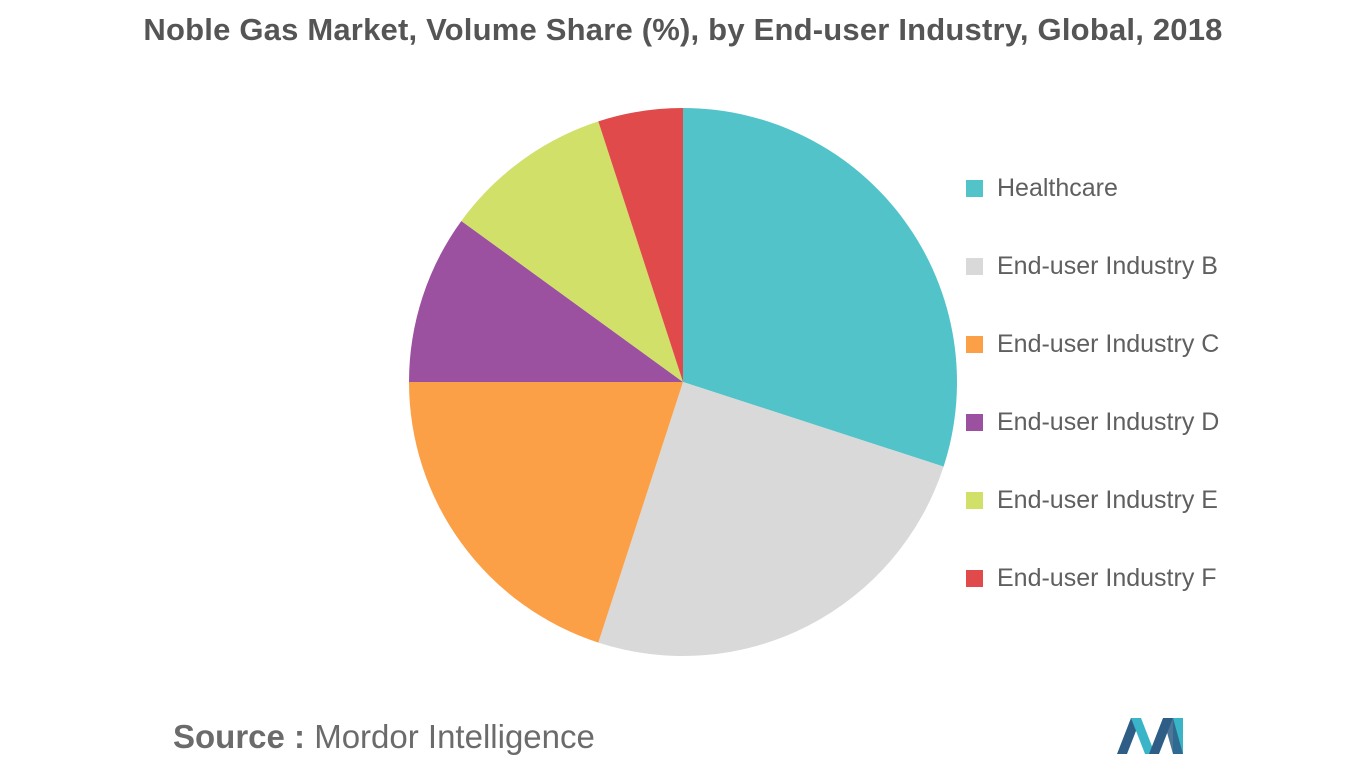 This screenshot has width=1366, height=768. Describe the element at coordinates (1107, 499) in the screenshot. I see `legend-label: End-user Industry E` at that location.